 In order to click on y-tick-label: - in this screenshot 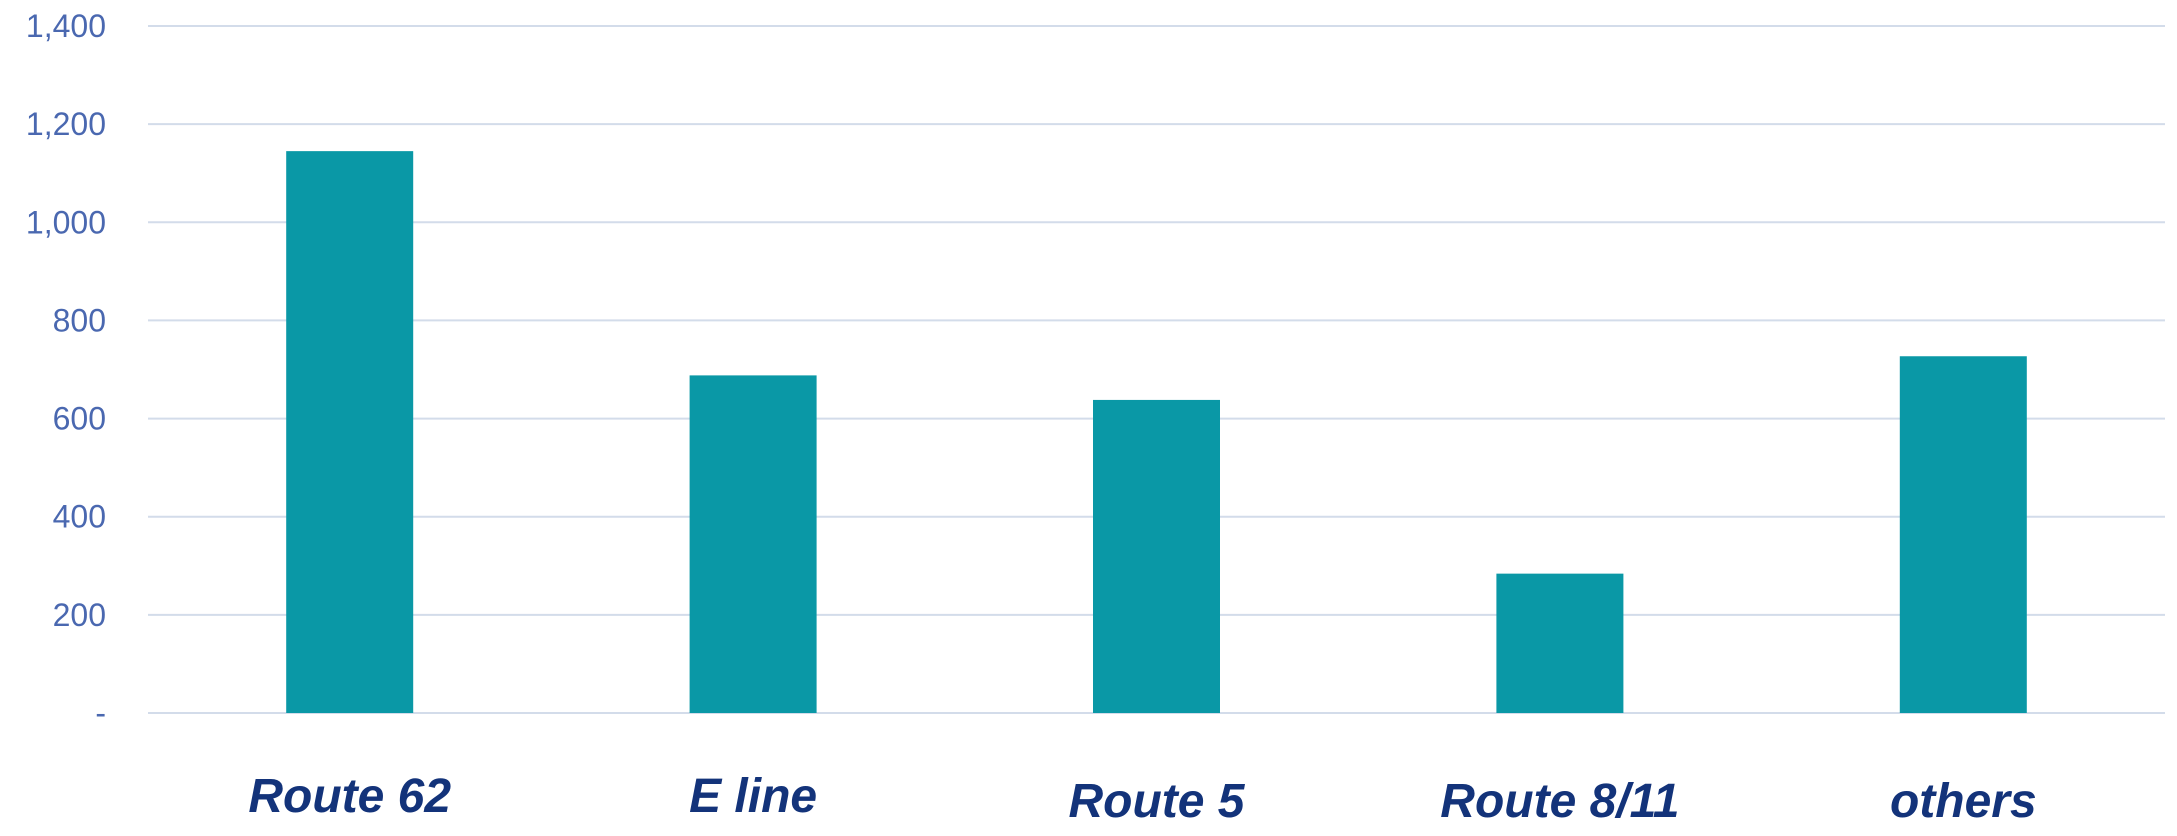, I will do `click(100, 713)`.